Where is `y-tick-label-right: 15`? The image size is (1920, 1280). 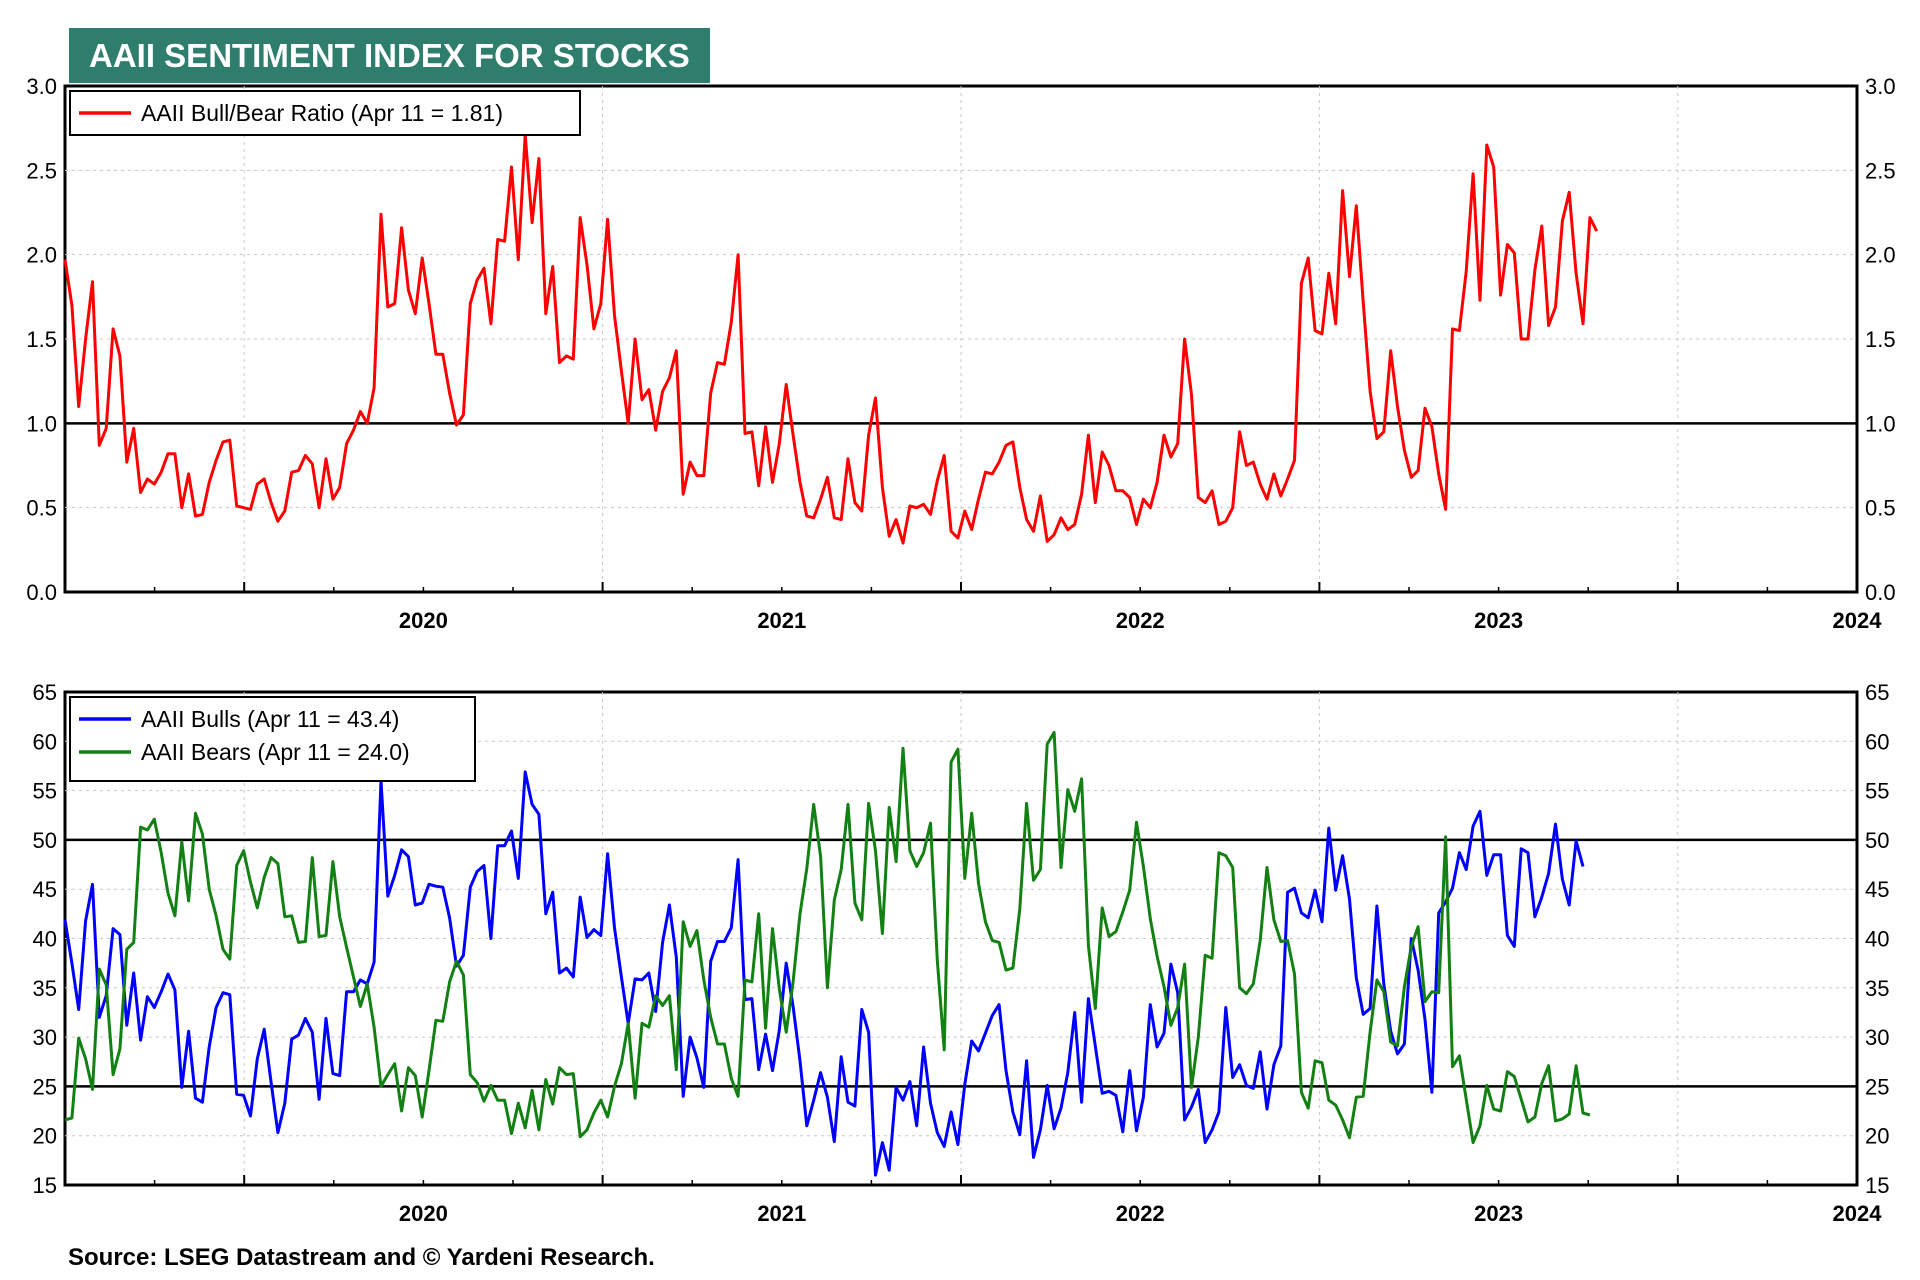 y-tick-label-right: 15 is located at coordinates (1877, 1185).